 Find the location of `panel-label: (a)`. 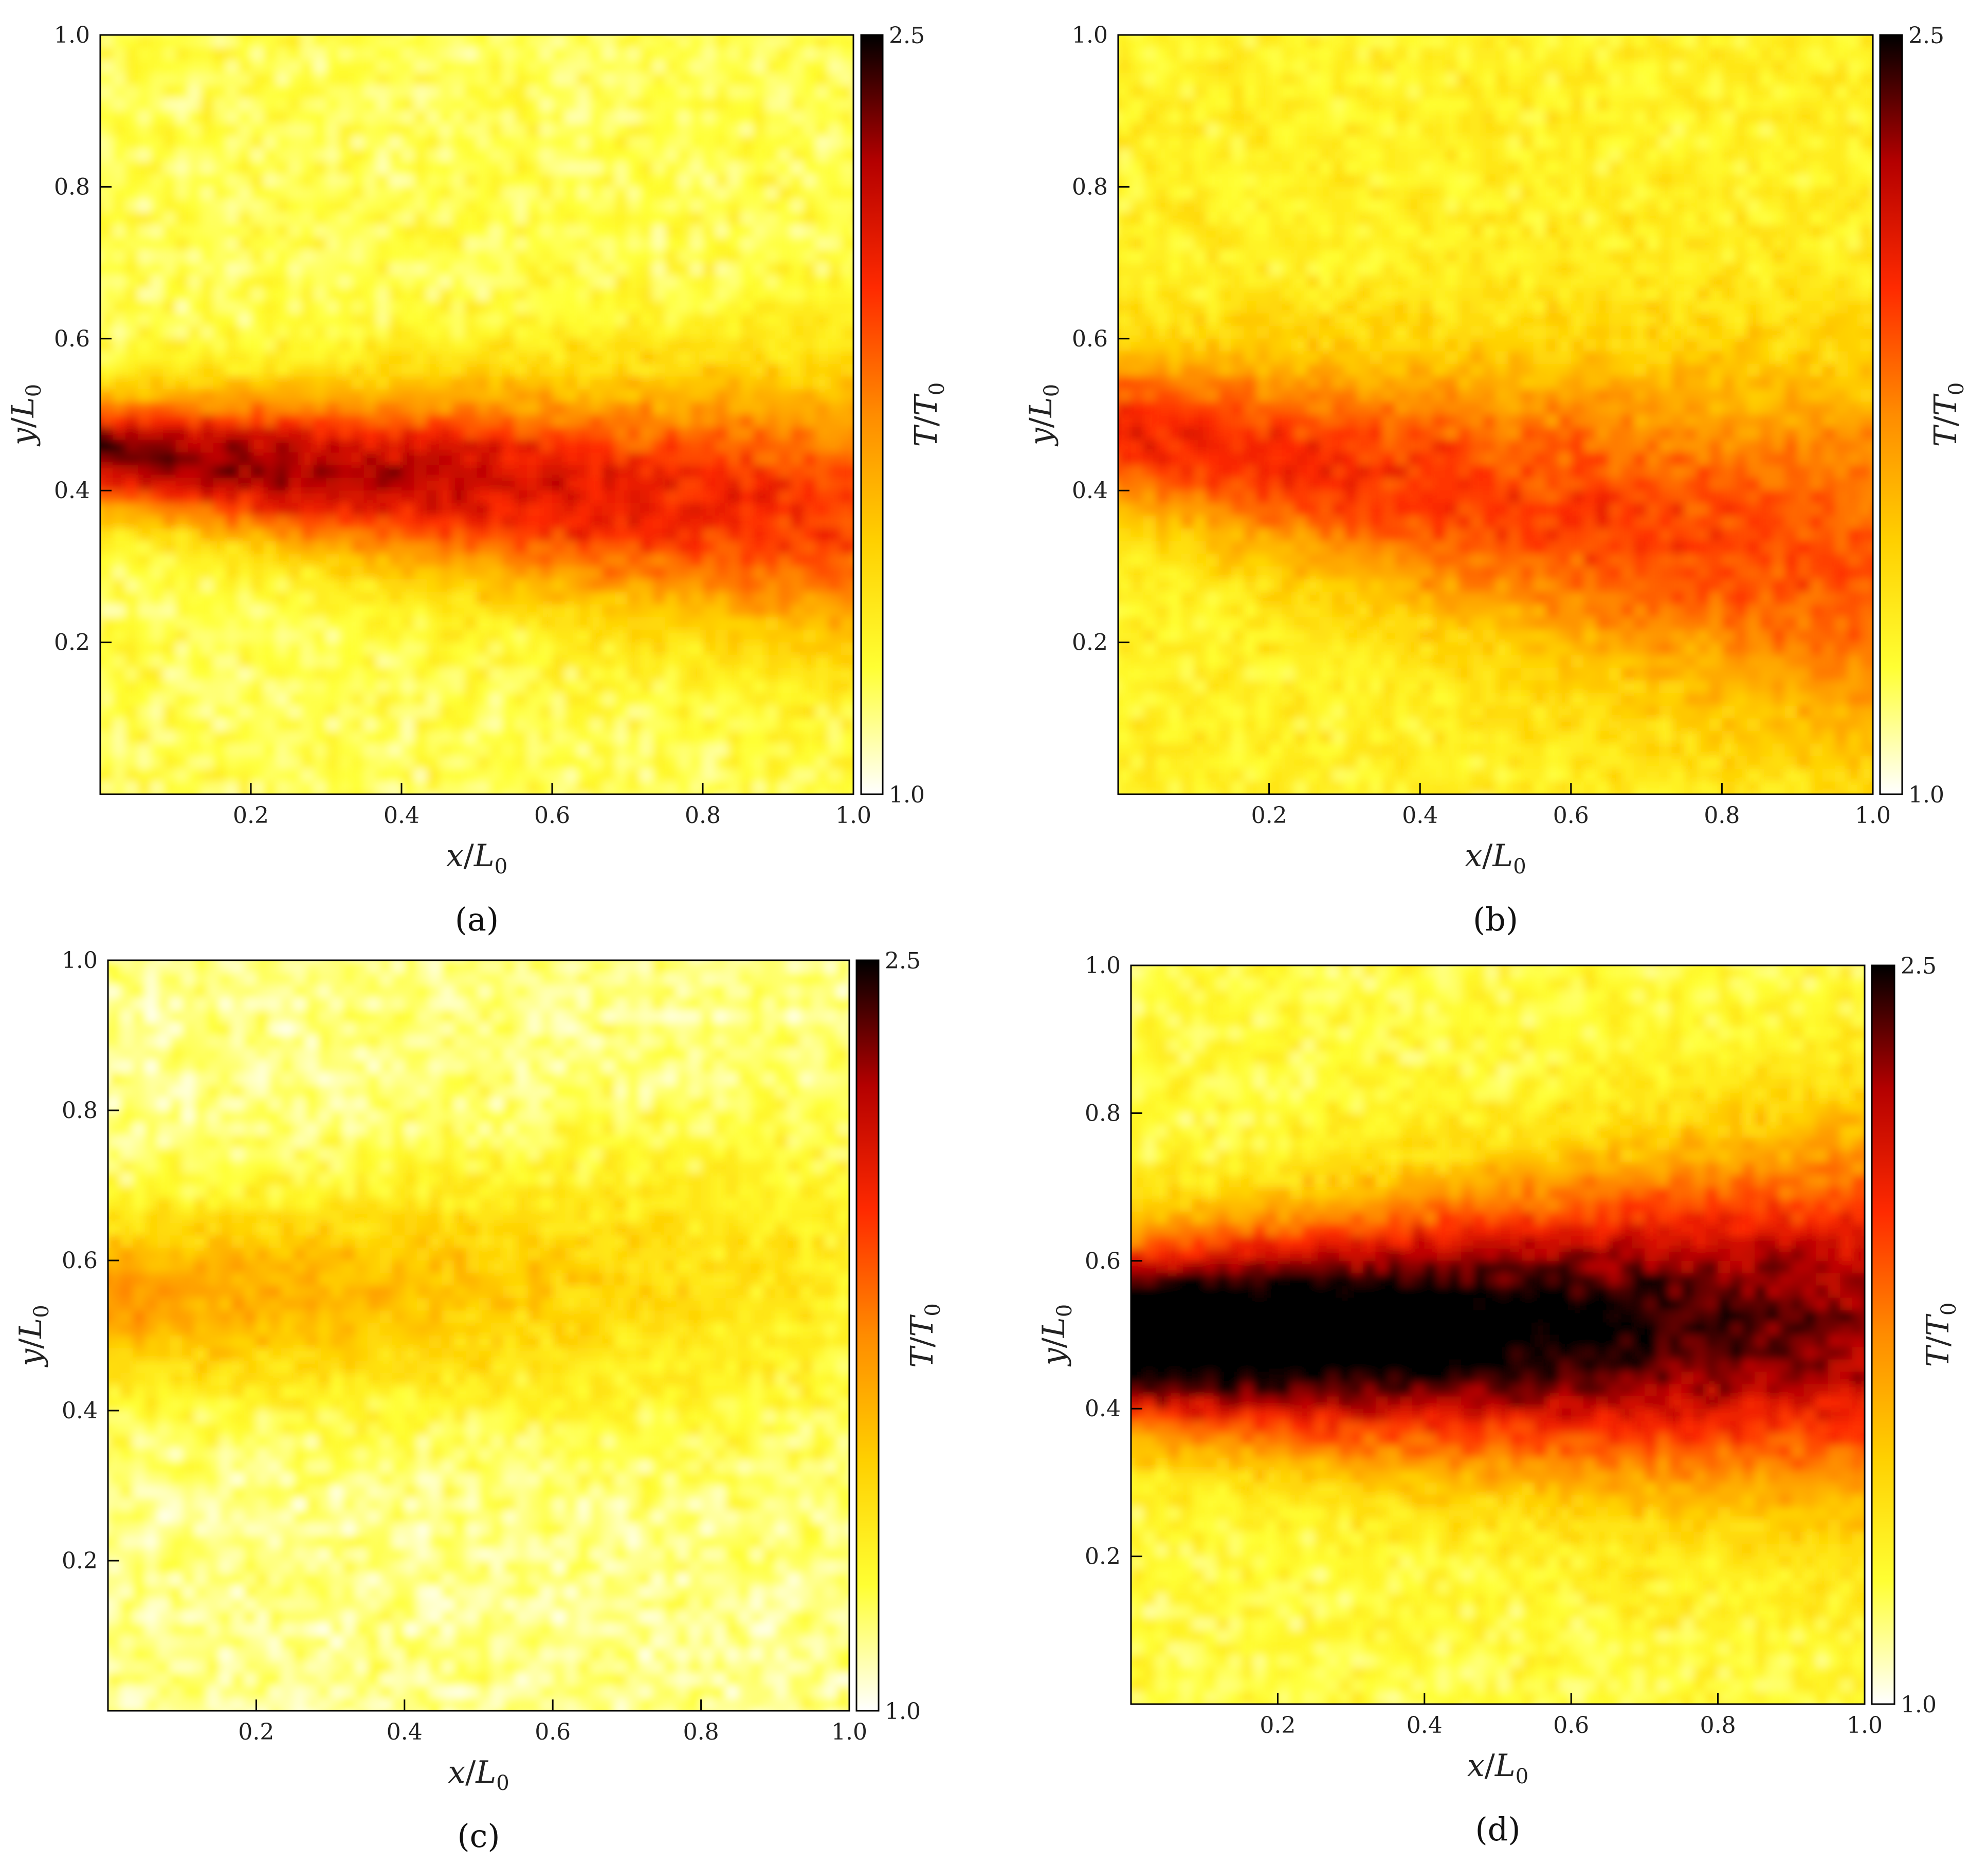

panel-label: (a) is located at coordinates (477, 919).